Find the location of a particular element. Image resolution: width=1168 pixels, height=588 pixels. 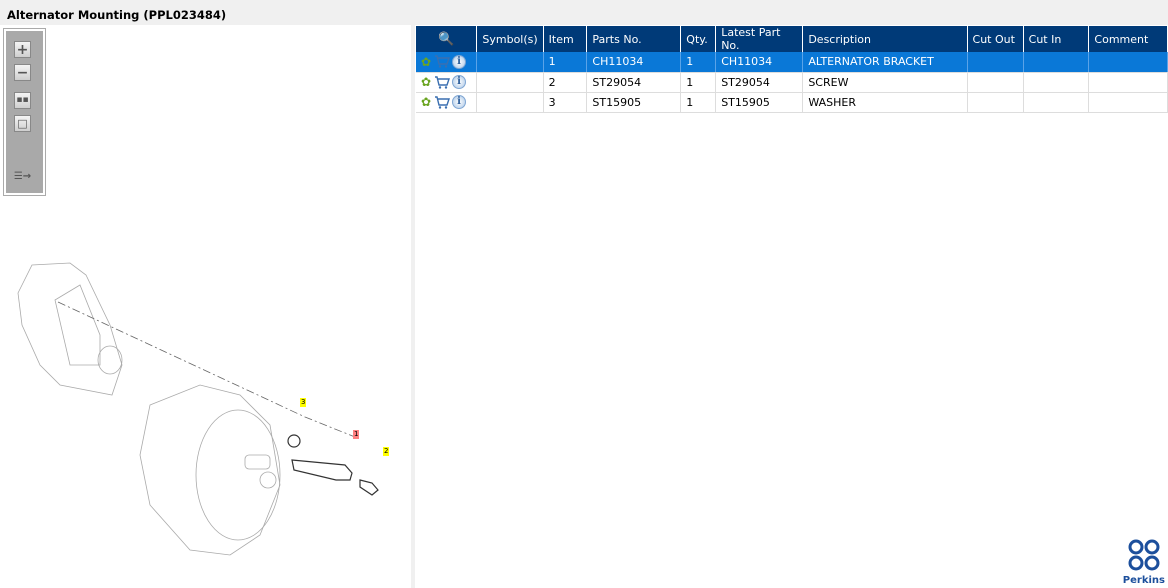

engine-housing is located at coordinates (70, 329).